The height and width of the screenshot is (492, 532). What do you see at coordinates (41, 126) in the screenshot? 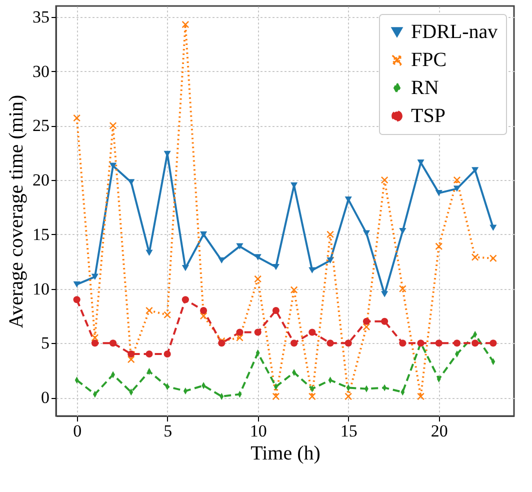
I see `y-tick-label: 25` at bounding box center [41, 126].